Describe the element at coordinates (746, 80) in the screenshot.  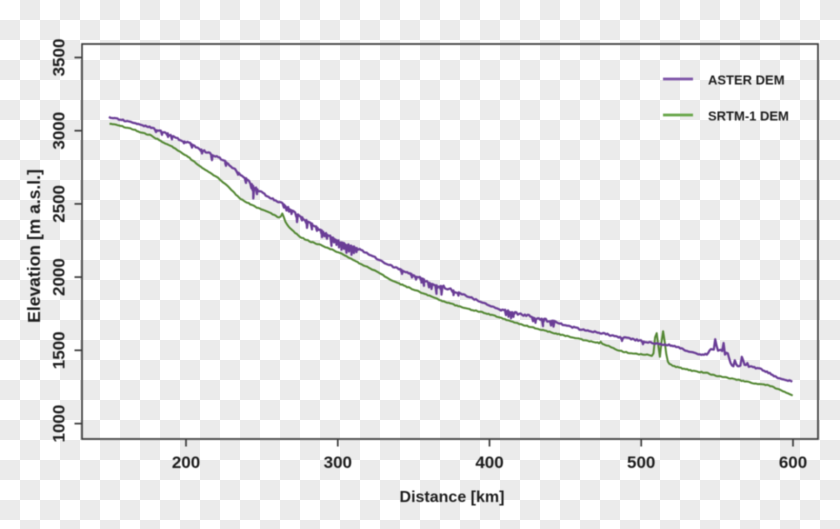
I see `svg-text: ASTER DEM` at that location.